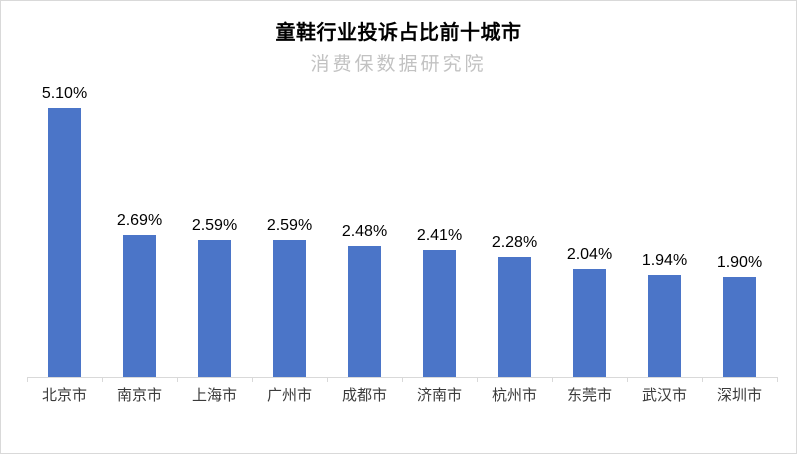  I want to click on bar-value-label: 2.69%, so click(139, 220).